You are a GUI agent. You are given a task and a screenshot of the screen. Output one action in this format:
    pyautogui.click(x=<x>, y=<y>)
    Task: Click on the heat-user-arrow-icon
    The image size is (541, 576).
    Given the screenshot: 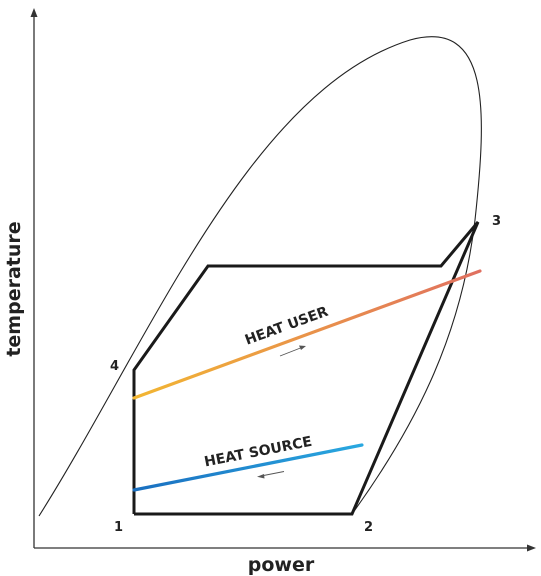 What is the action you would take?
    pyautogui.click(x=292, y=351)
    